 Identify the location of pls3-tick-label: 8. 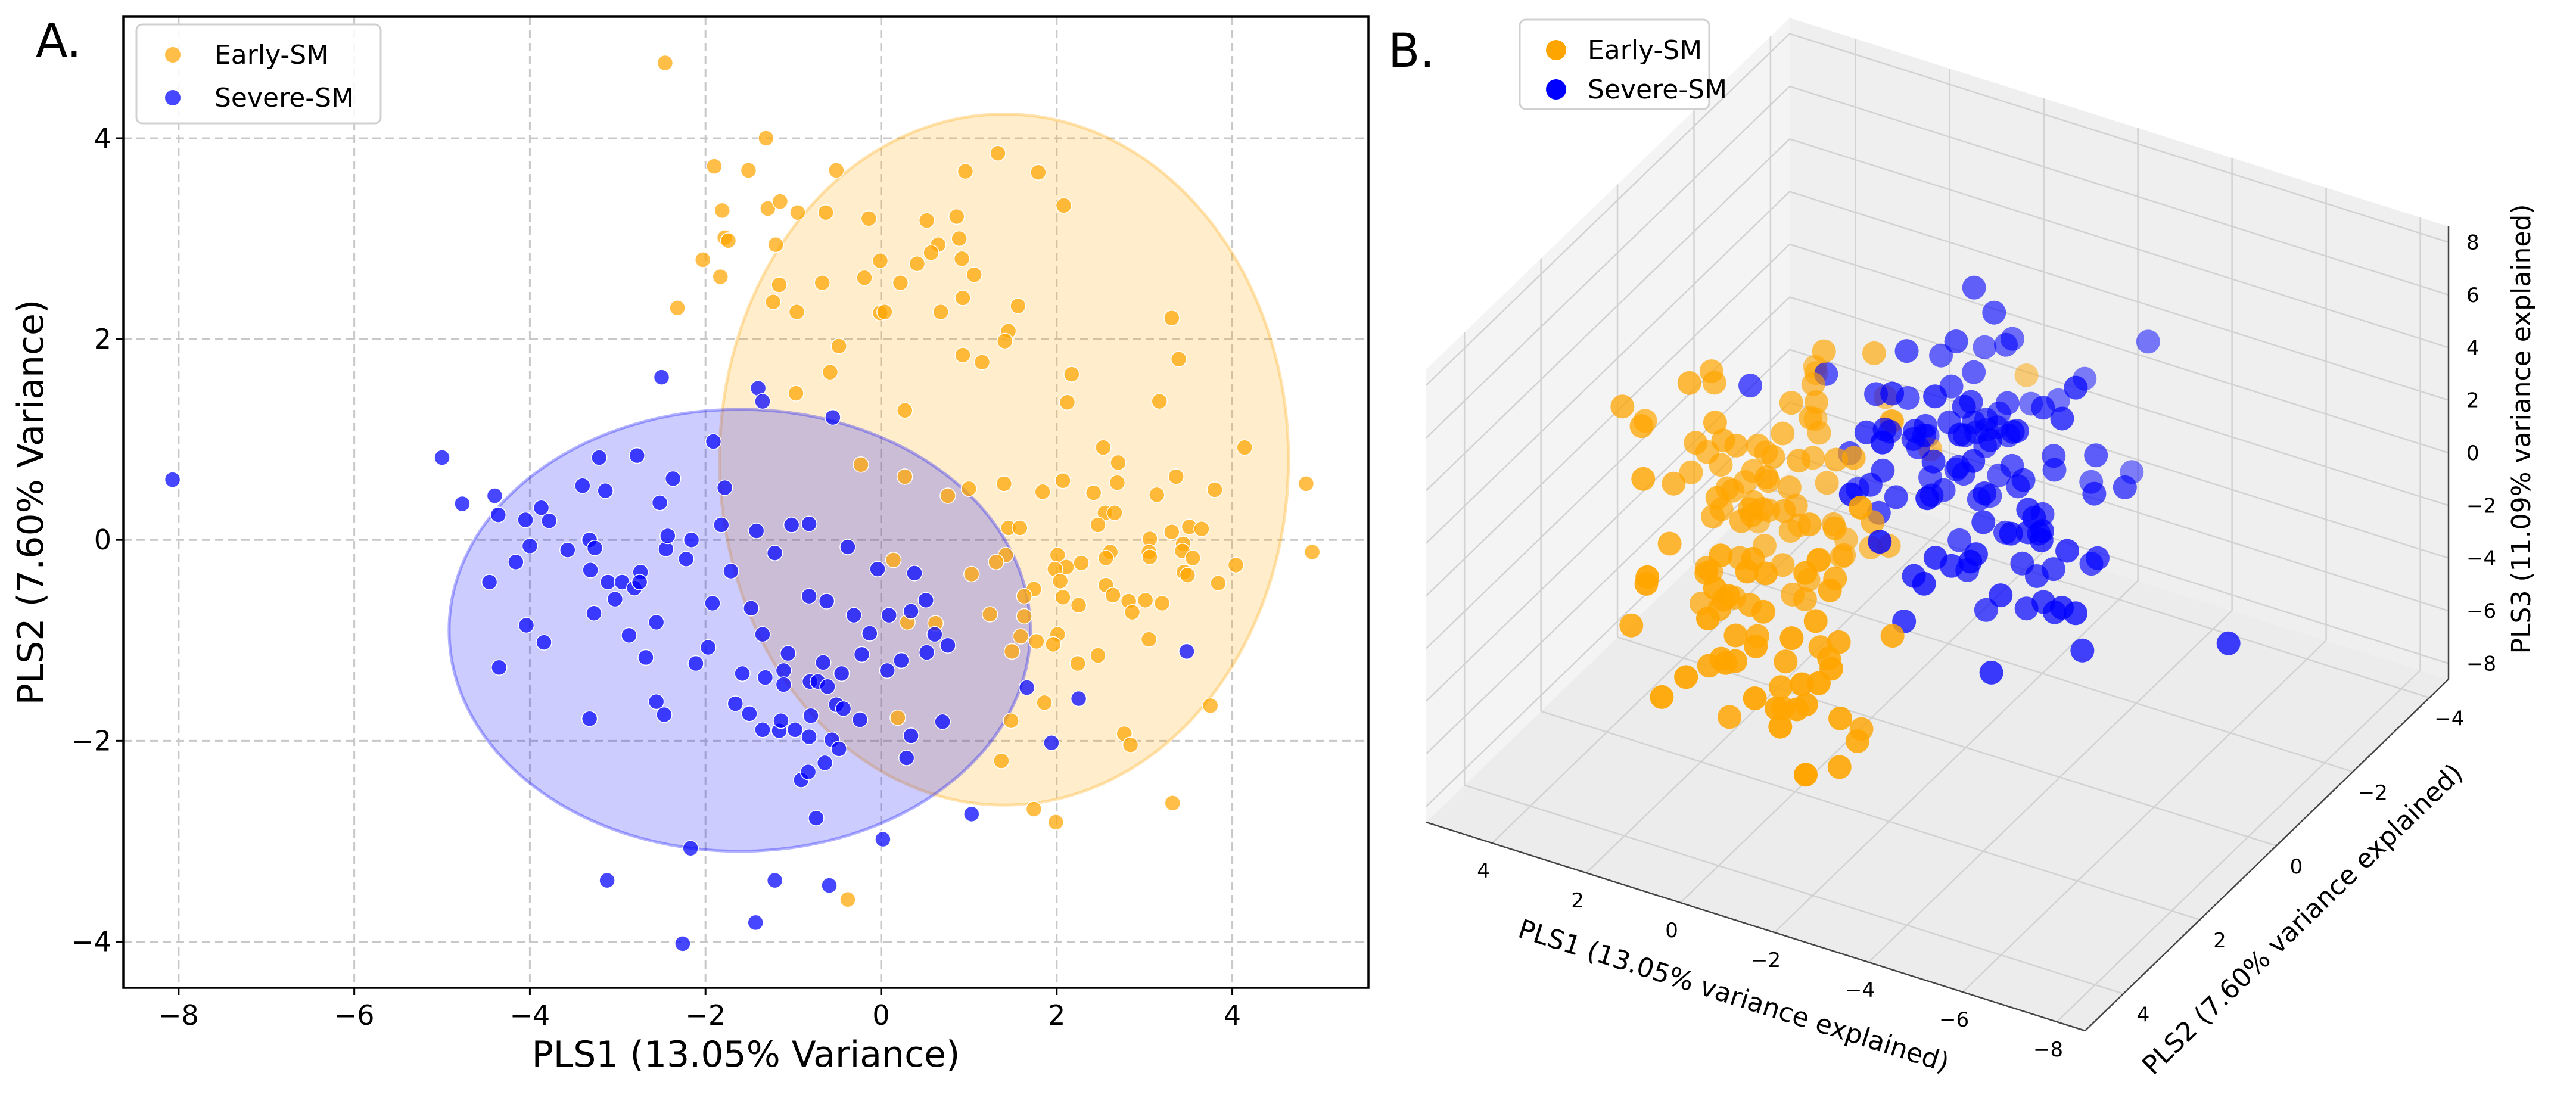
(2472, 243).